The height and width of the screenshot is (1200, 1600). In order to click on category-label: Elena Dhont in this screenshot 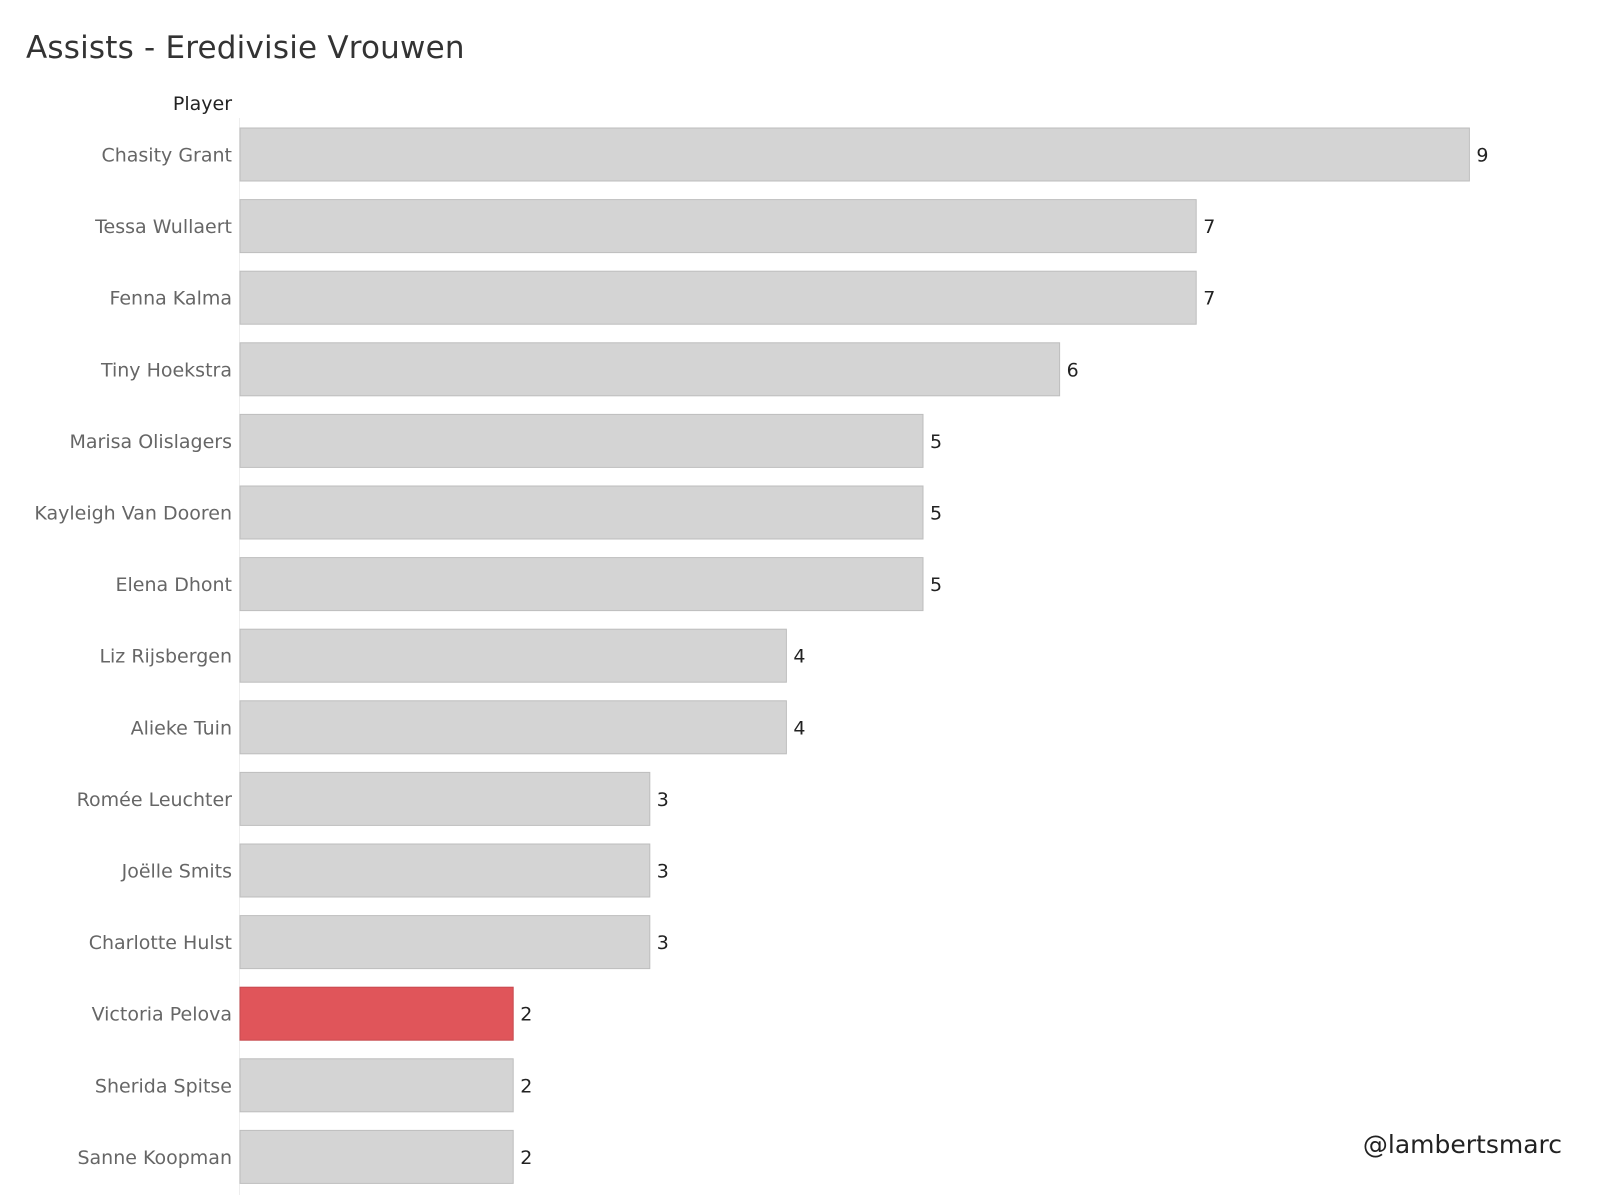, I will do `click(174, 585)`.